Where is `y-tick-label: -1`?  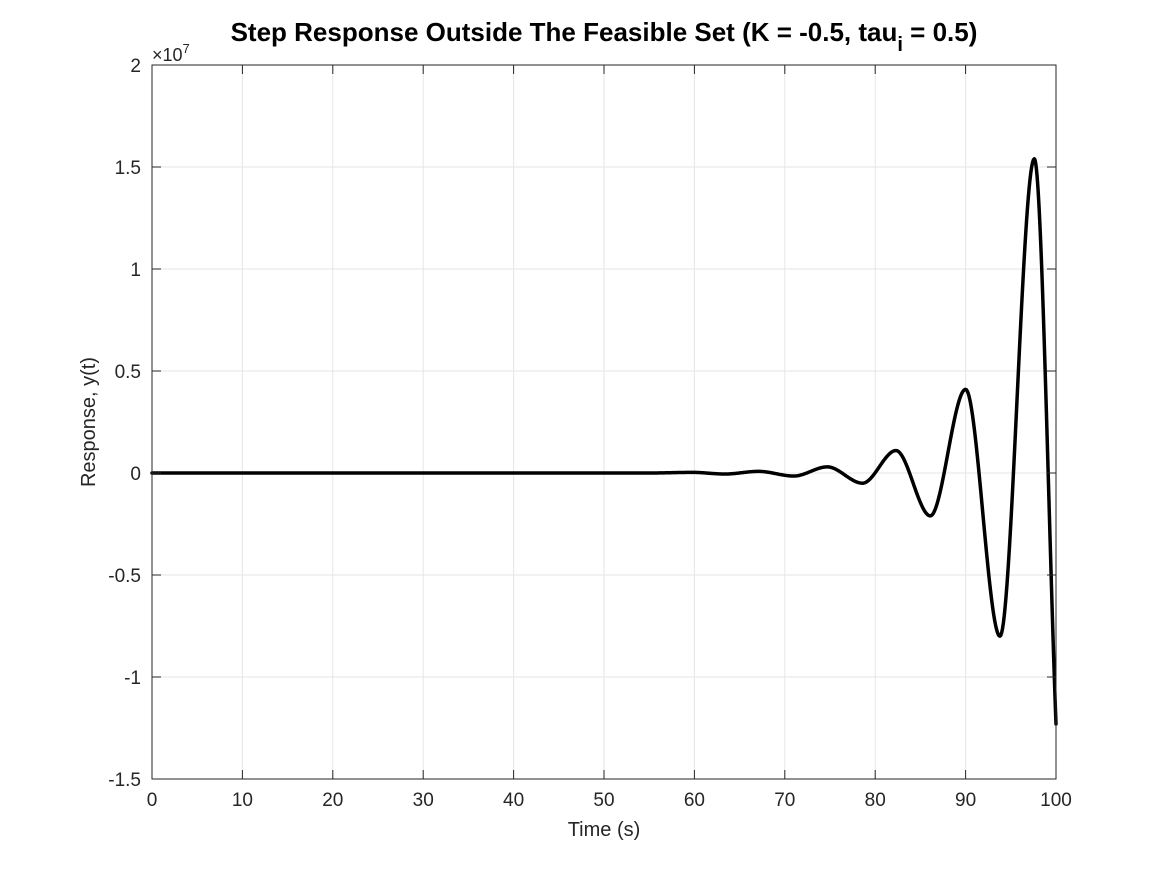
y-tick-label: -1 is located at coordinates (132, 678).